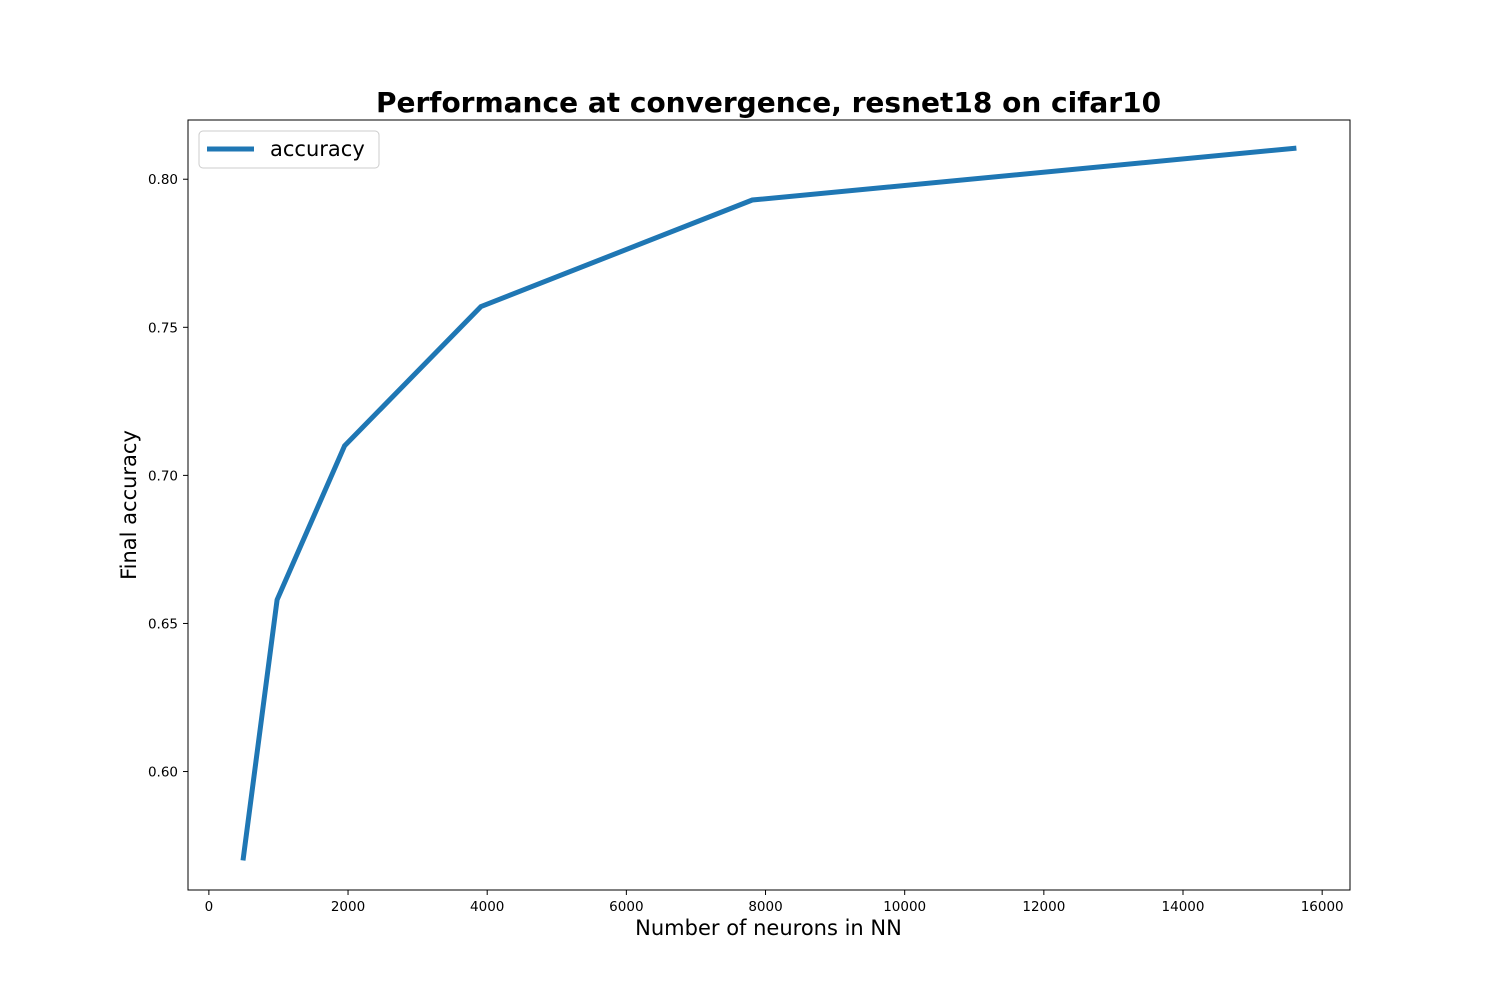  What do you see at coordinates (904, 907) in the screenshot?
I see `x-tick-label: 10000` at bounding box center [904, 907].